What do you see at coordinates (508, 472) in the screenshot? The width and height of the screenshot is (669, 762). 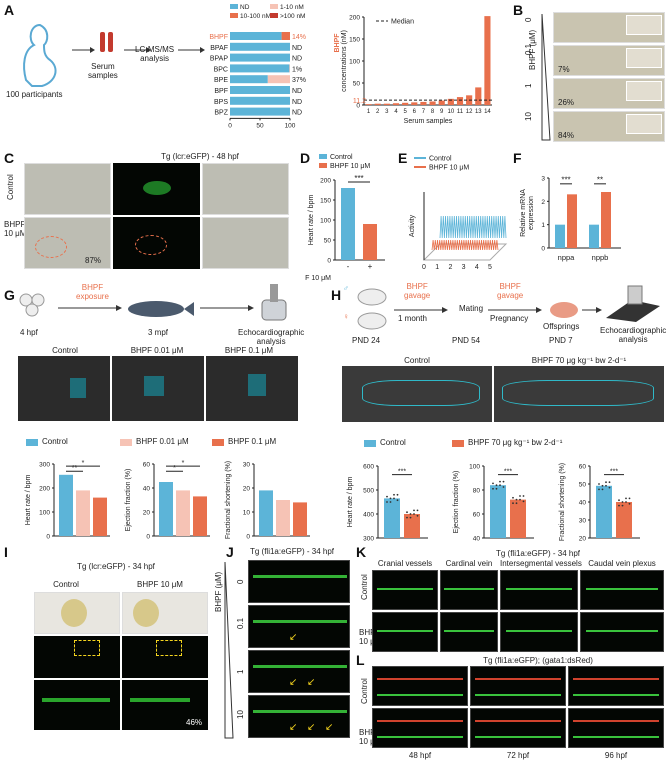 I see `sig-label: ***` at bounding box center [508, 472].